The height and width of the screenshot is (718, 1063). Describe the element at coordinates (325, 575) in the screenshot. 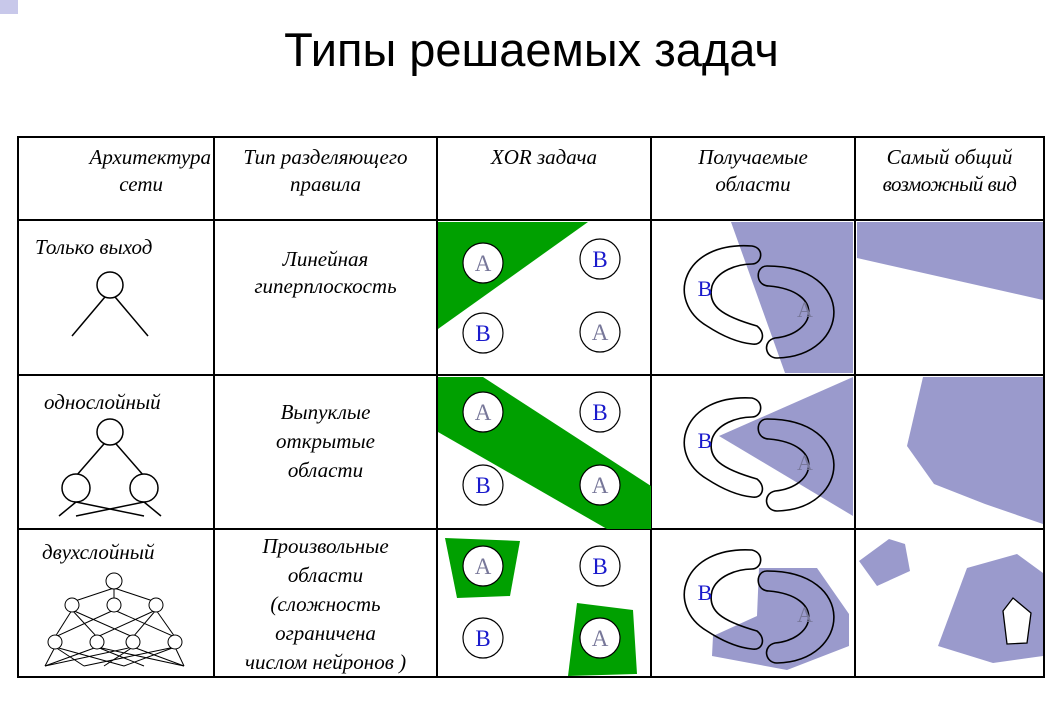

I see `rule-arbitrary-line2: области` at that location.